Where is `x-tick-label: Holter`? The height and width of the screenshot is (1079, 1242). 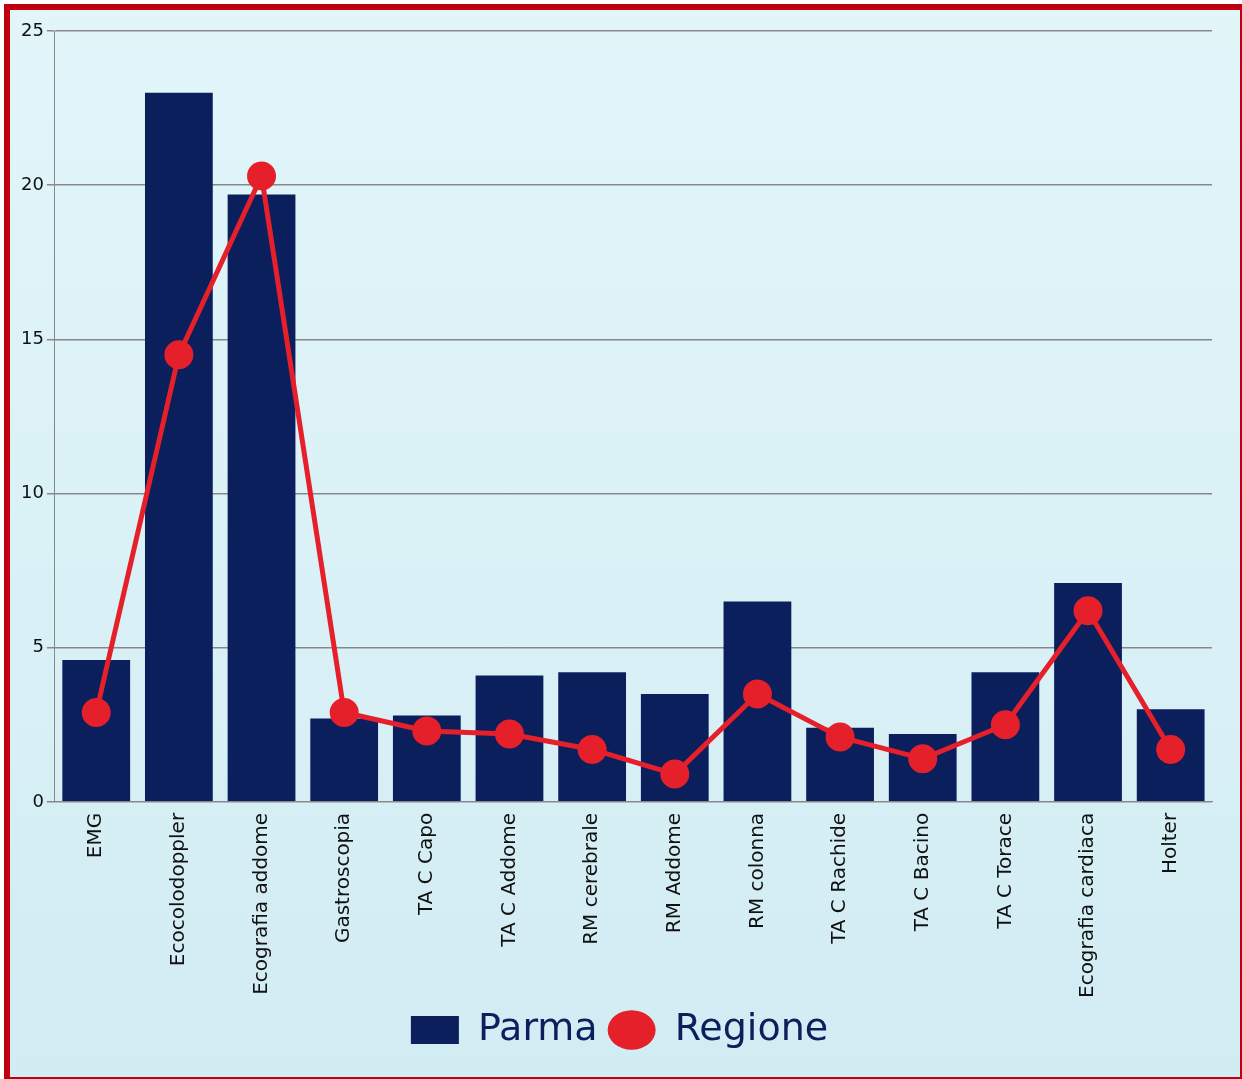
x-tick-label: Holter is located at coordinates (1168, 843).